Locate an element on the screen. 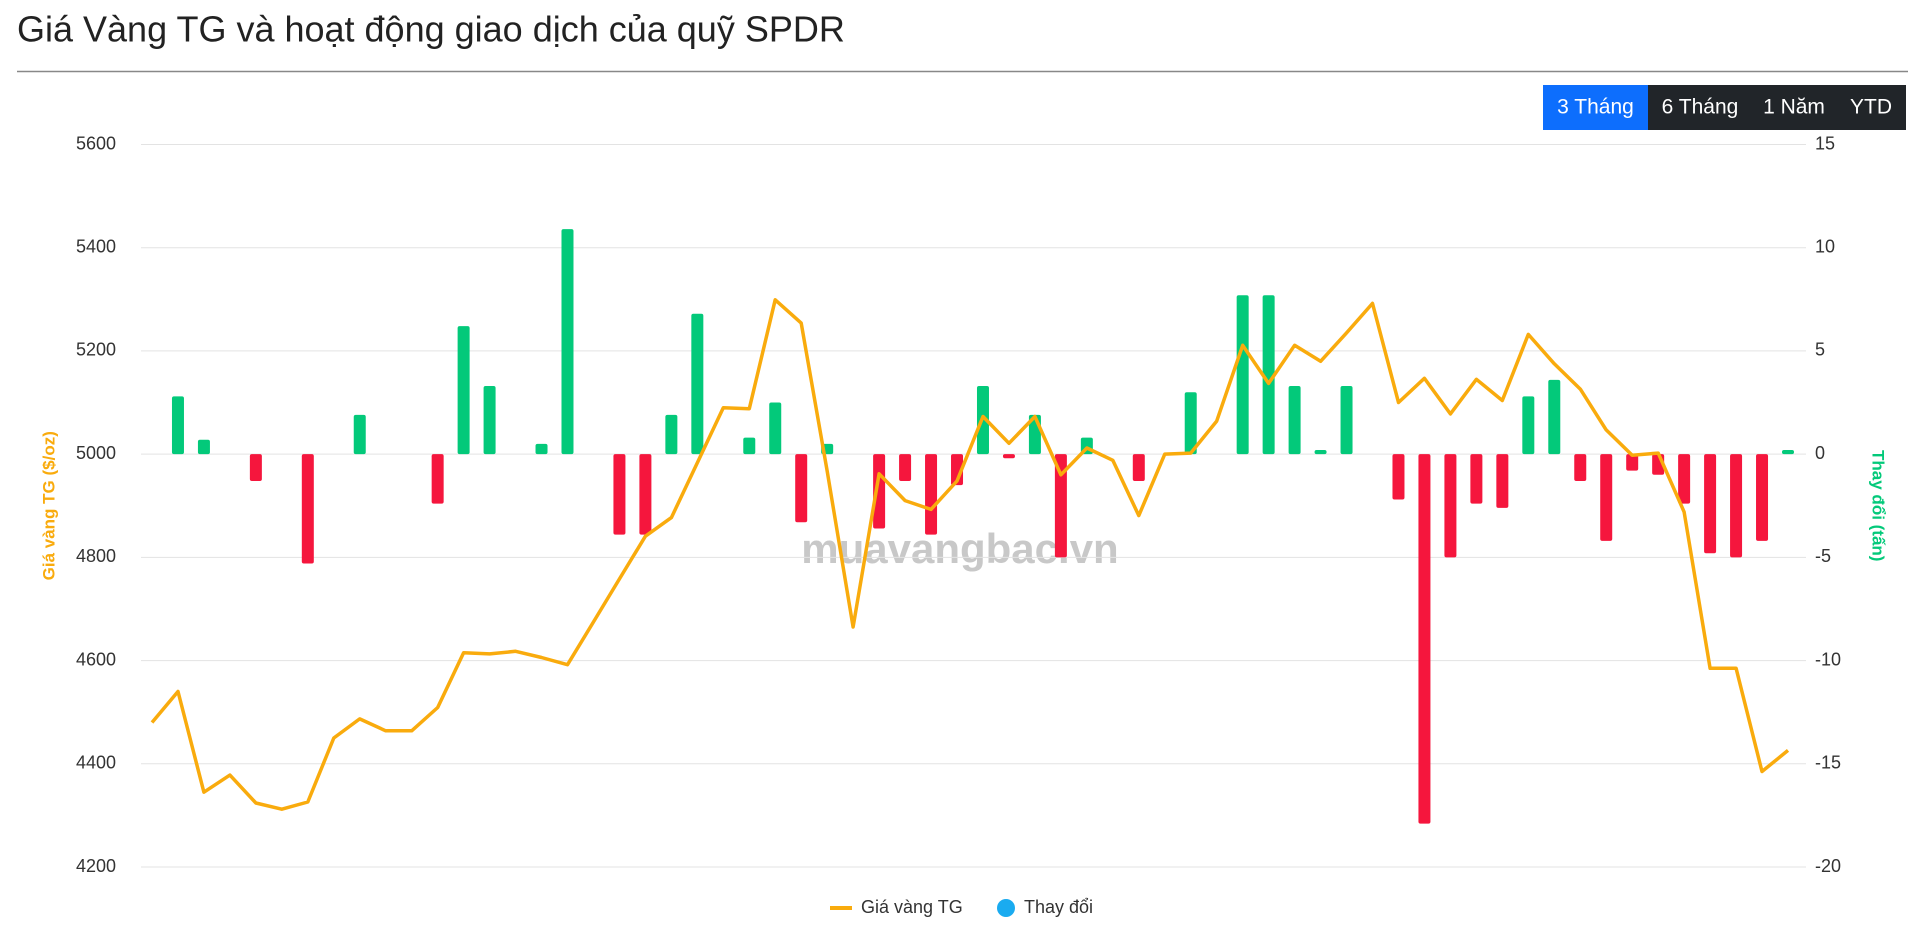 The image size is (1920, 933). y-tick-label: 4600 is located at coordinates (96, 659).